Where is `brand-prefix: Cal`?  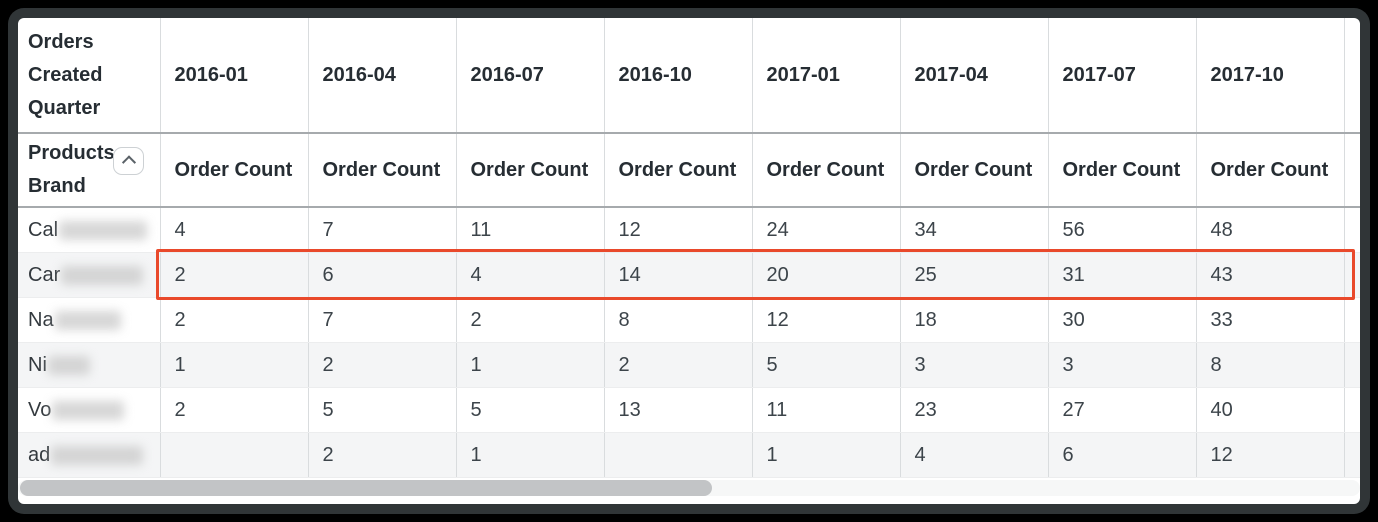
brand-prefix: Cal is located at coordinates (43, 229).